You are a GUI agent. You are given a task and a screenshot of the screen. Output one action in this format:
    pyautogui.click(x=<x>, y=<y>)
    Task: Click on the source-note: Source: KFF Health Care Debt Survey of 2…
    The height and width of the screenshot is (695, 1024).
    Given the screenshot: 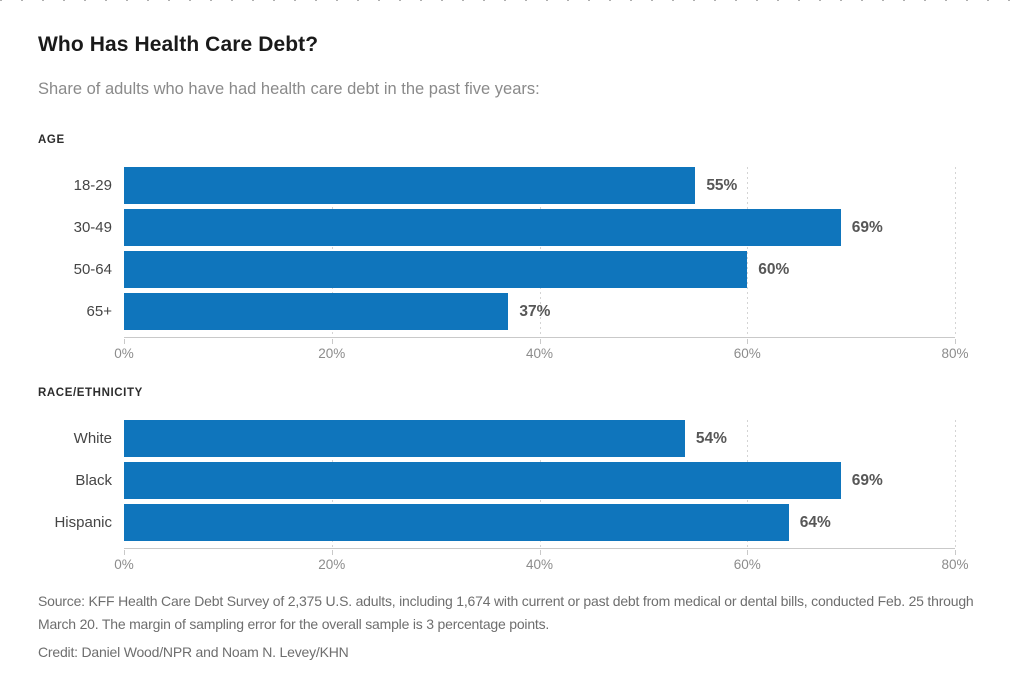 What is the action you would take?
    pyautogui.click(x=506, y=612)
    